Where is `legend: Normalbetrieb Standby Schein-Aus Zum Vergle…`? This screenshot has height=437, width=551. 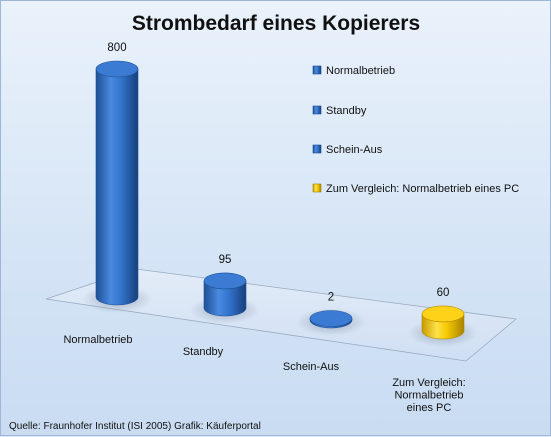
legend: Normalbetrieb Standby Schein-Aus Zum Vergle… is located at coordinates (415, 130).